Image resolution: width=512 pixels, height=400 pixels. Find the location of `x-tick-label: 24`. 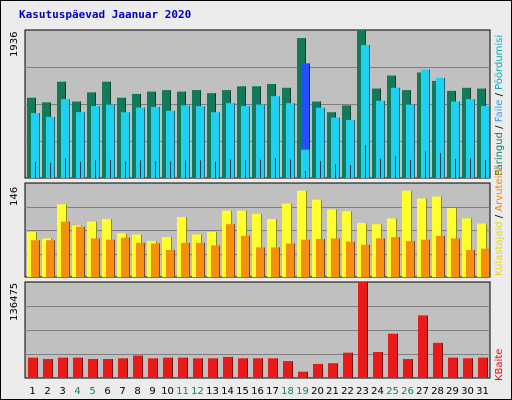

x-tick-label: 24 is located at coordinates (377, 391).